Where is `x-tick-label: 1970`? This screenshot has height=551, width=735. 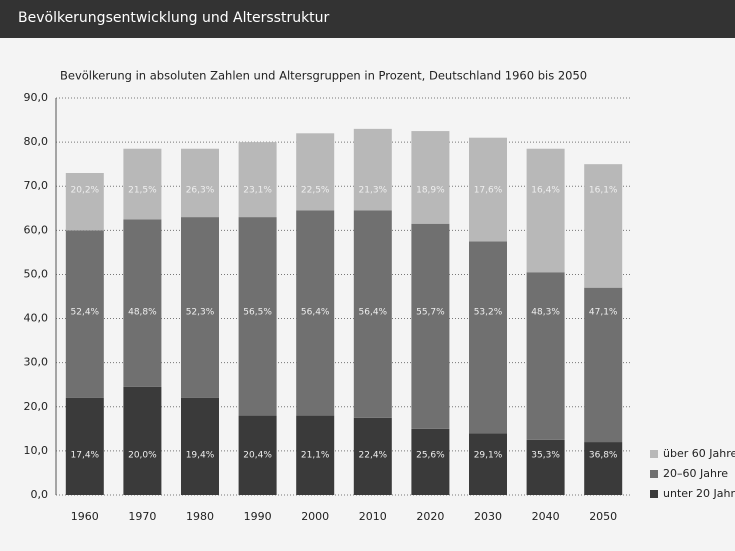
x-tick-label: 1970 is located at coordinates (142, 516).